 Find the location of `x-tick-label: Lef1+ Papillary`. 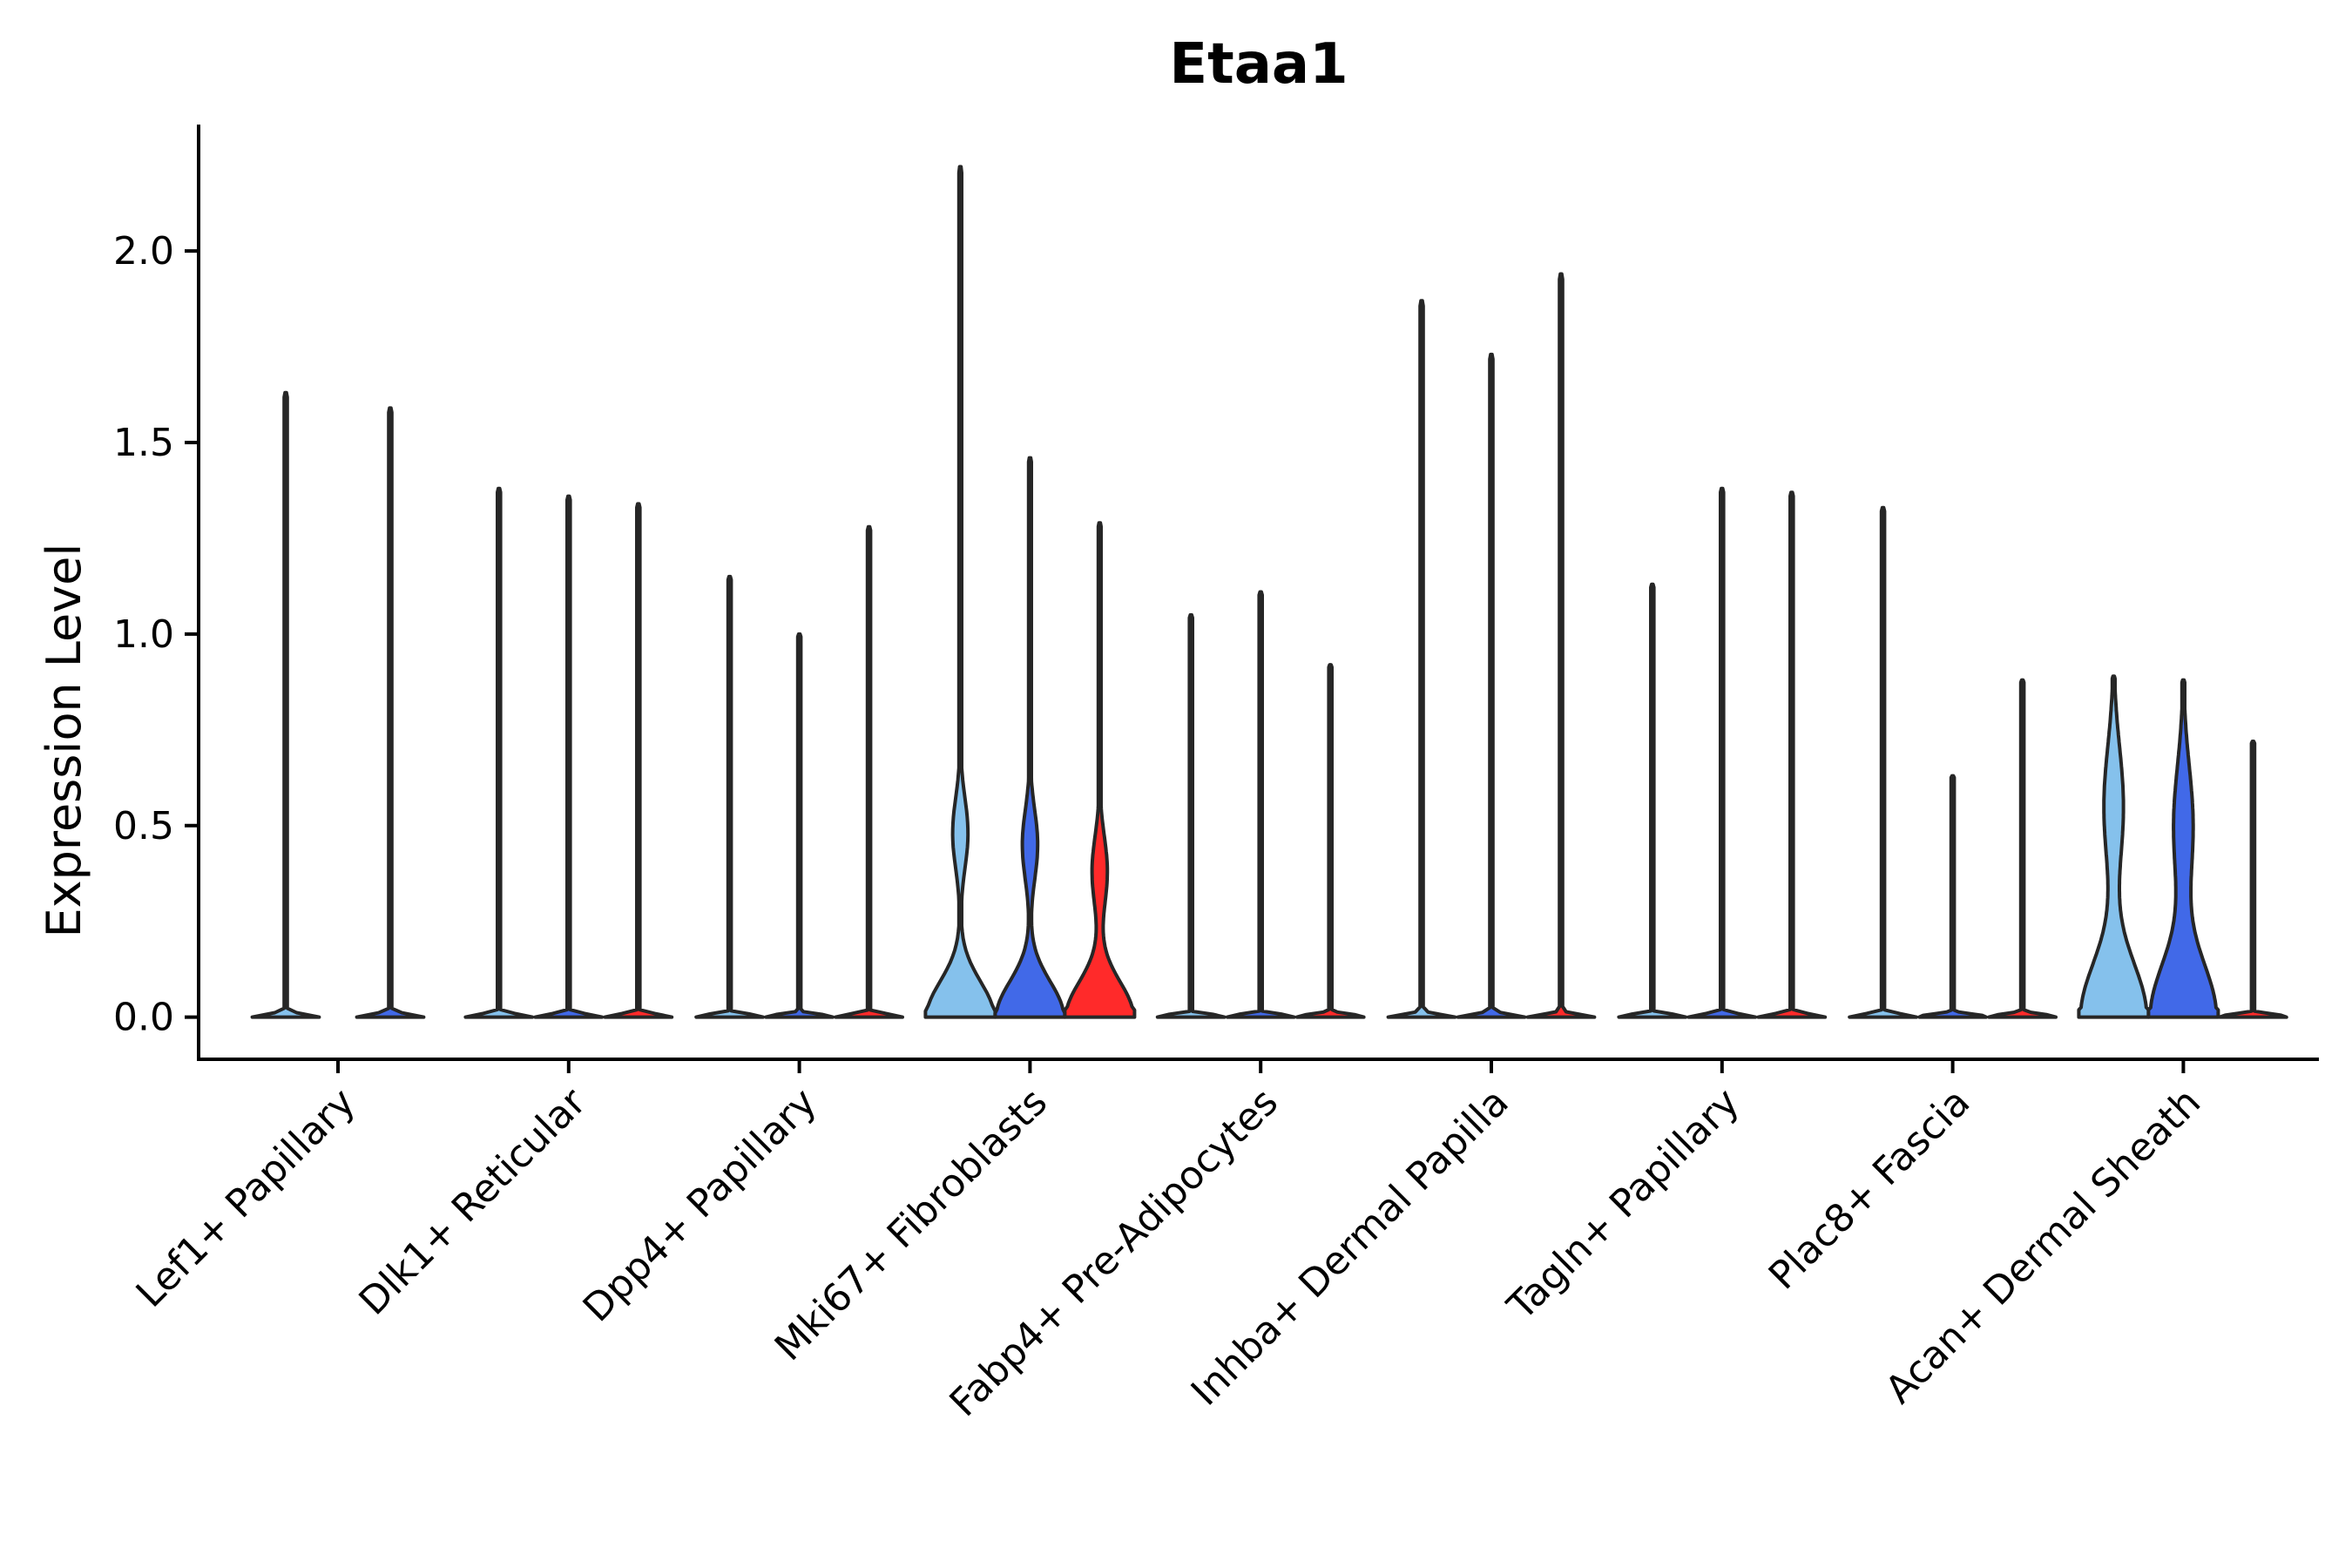

x-tick-label: Lef1+ Papillary is located at coordinates (246, 1198).